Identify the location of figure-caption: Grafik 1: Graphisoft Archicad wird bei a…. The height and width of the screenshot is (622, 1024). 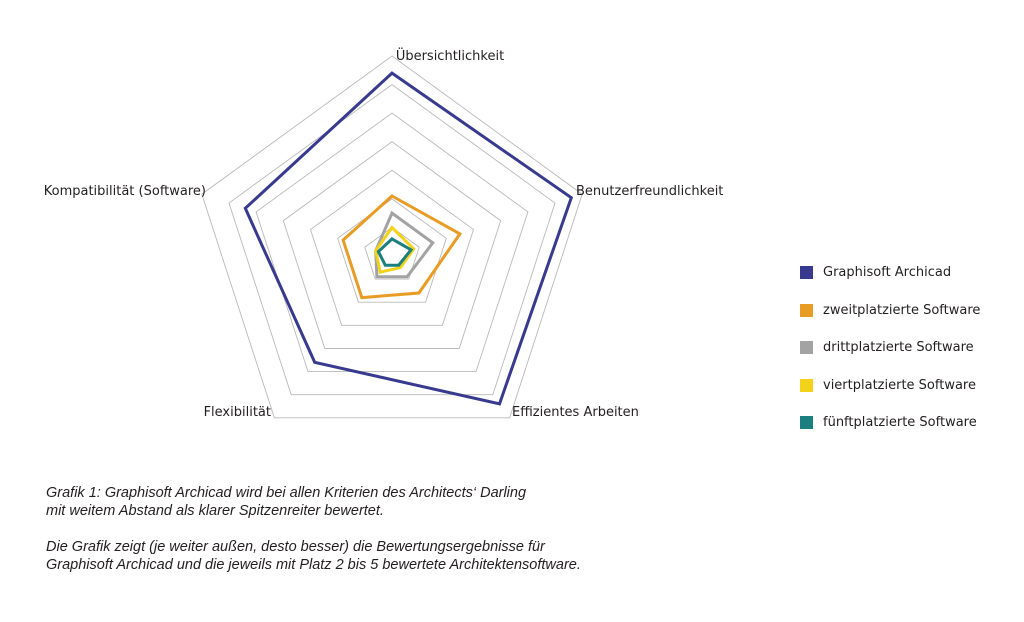
(356, 529).